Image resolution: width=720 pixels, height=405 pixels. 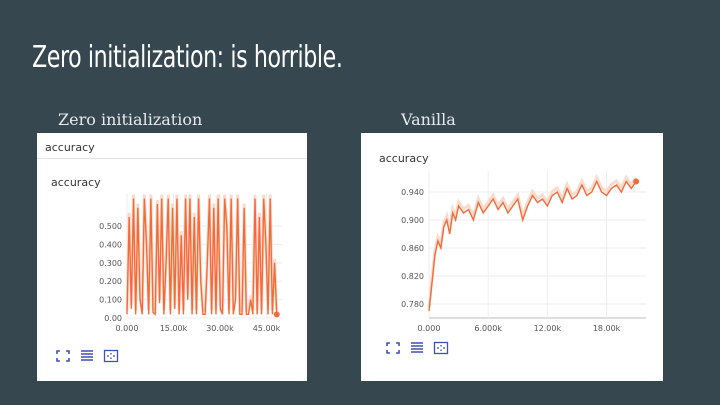 What do you see at coordinates (267, 328) in the screenshot?
I see `x-tick-label: 45.00k` at bounding box center [267, 328].